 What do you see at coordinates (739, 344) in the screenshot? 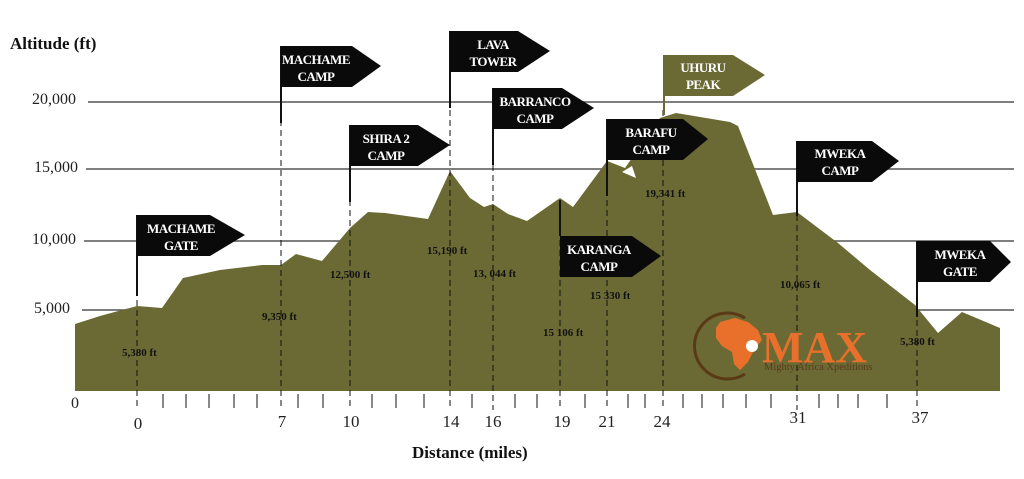
I see `africa-map-icon` at bounding box center [739, 344].